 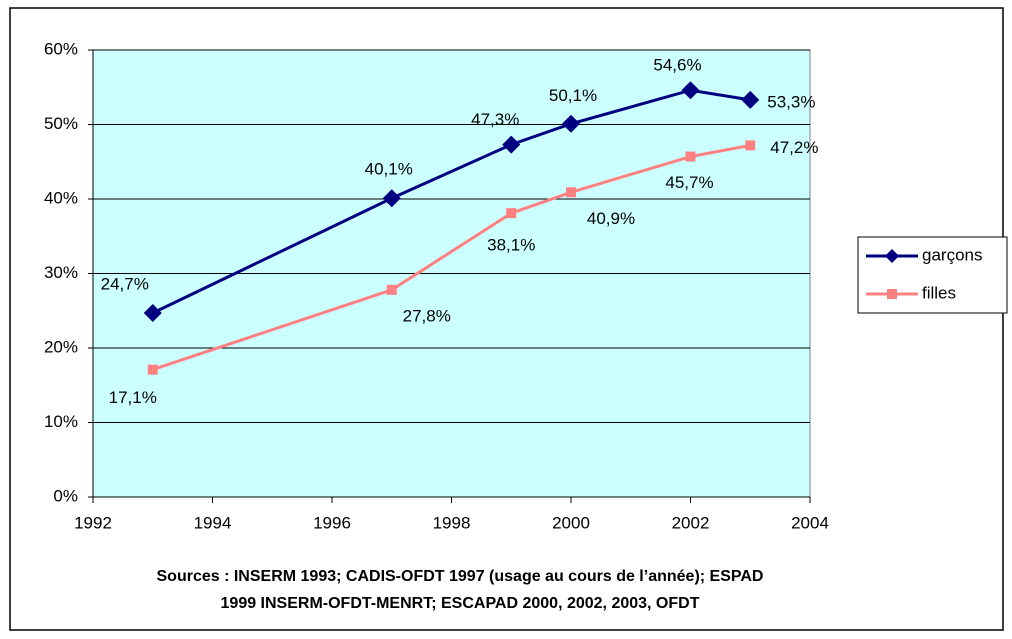 I want to click on data-label: 53,3%, so click(x=791, y=101).